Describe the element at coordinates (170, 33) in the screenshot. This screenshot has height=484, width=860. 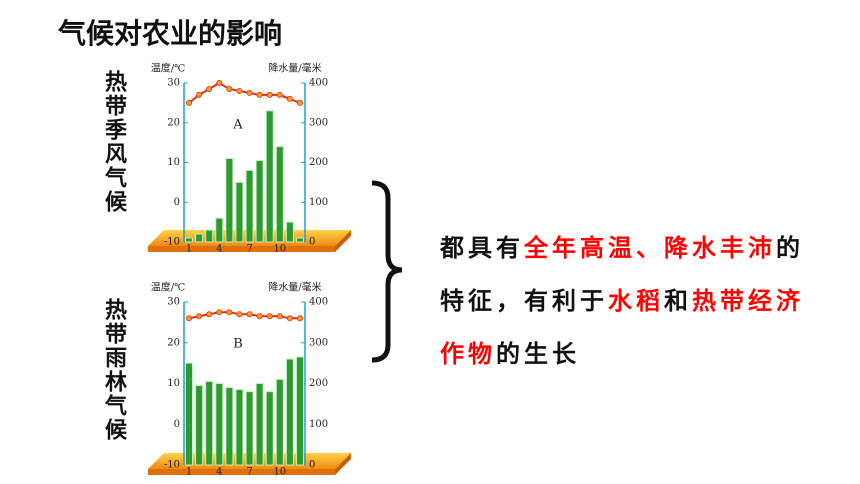
I see `slide-title: 气候对农业的影响` at that location.